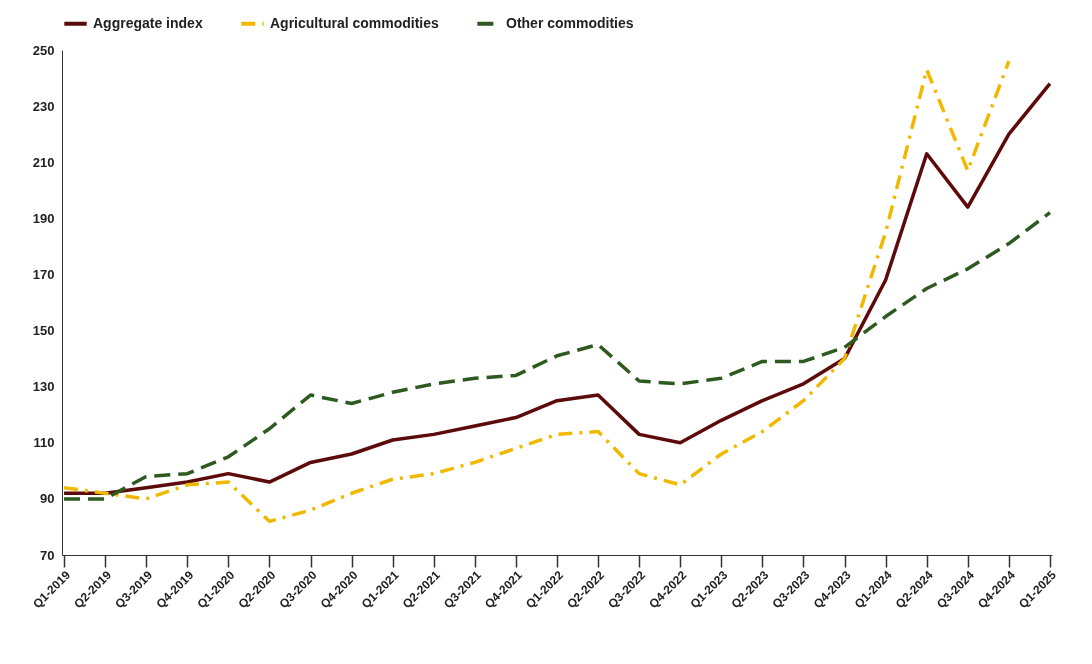  What do you see at coordinates (44, 443) in the screenshot?
I see `y-tick-label: 110` at bounding box center [44, 443].